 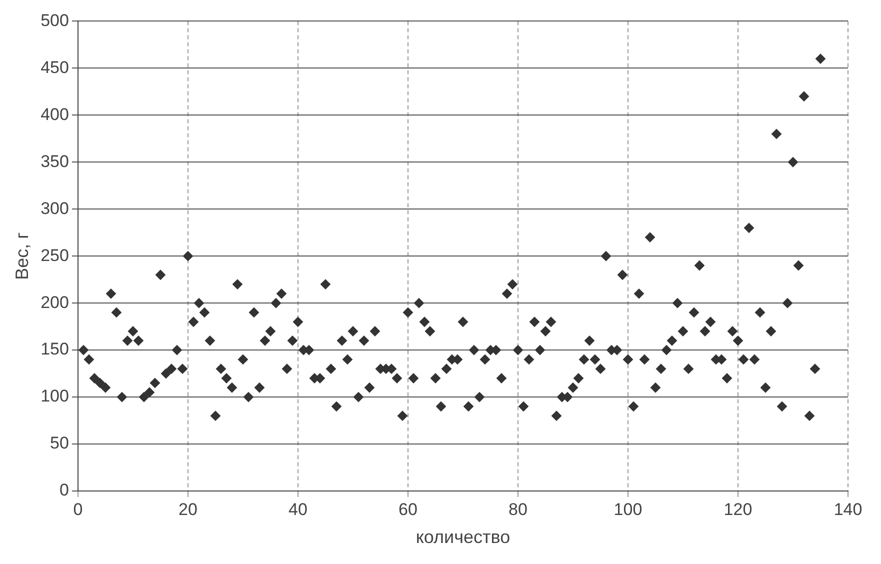 I want to click on y-axis-title: Вес, г, so click(x=22, y=256).